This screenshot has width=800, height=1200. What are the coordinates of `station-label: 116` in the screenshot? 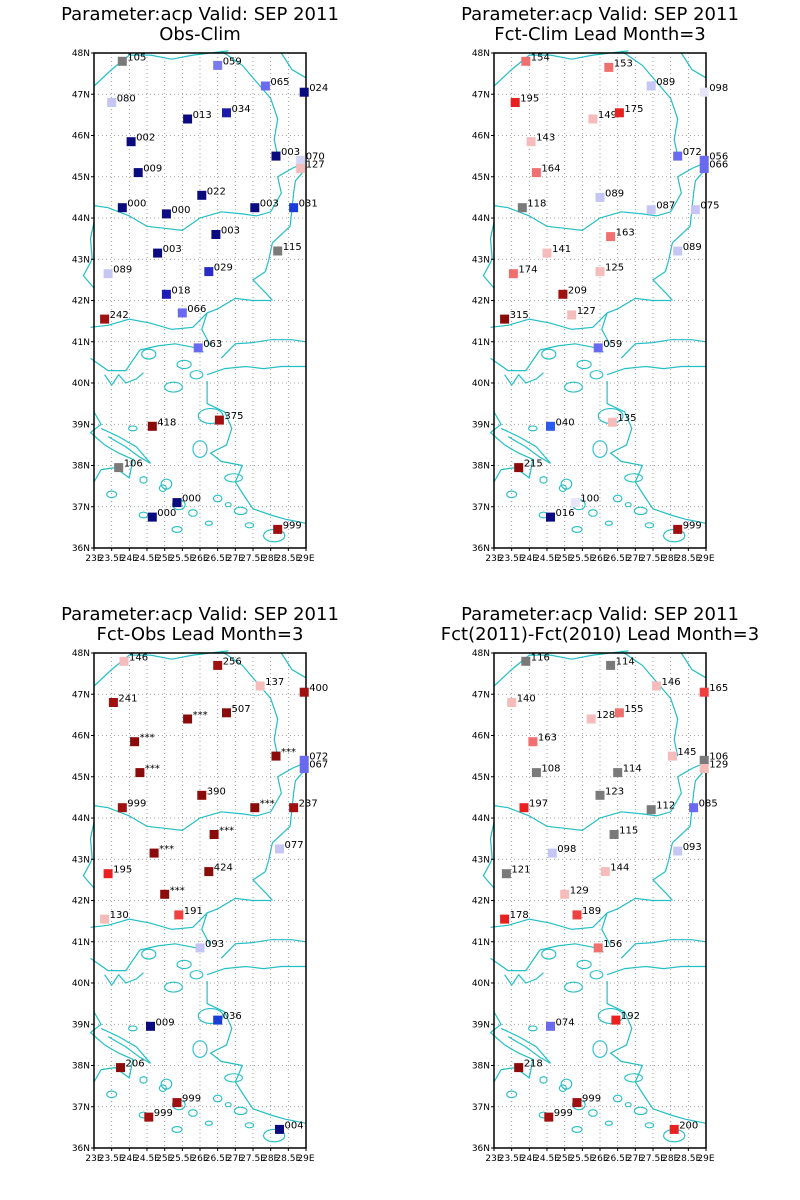 It's located at (540, 657).